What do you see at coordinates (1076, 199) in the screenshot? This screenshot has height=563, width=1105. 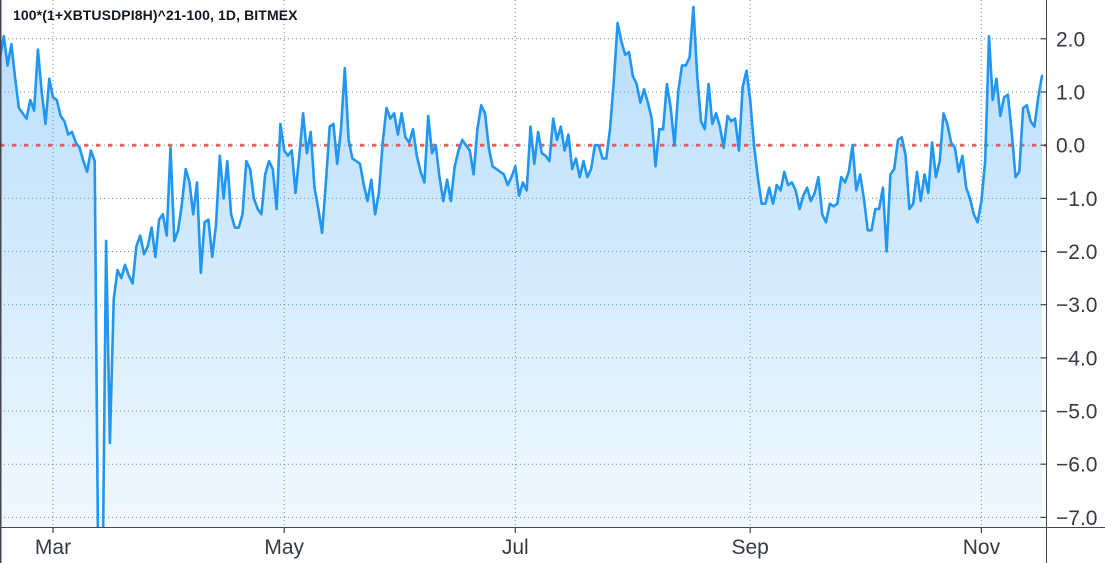 I see `price-tick-label: −1.0` at bounding box center [1076, 199].